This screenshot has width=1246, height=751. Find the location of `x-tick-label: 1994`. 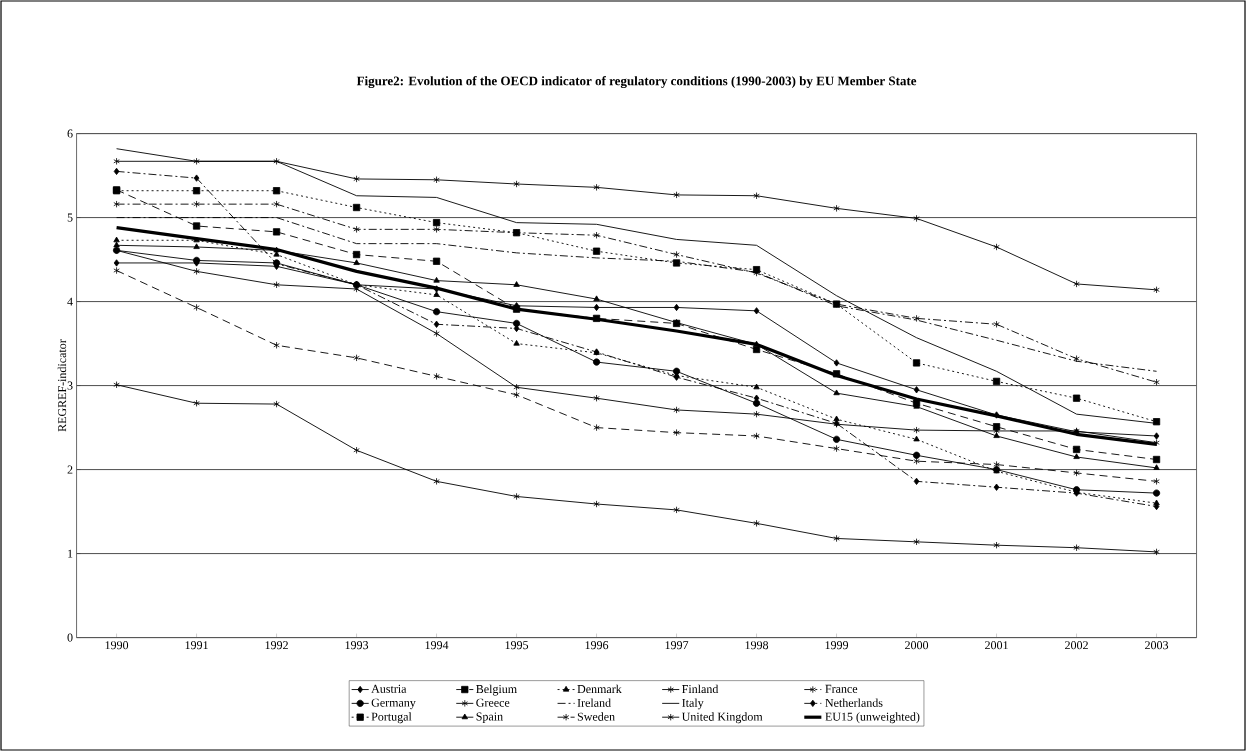

x-tick-label: 1994 is located at coordinates (437, 645).